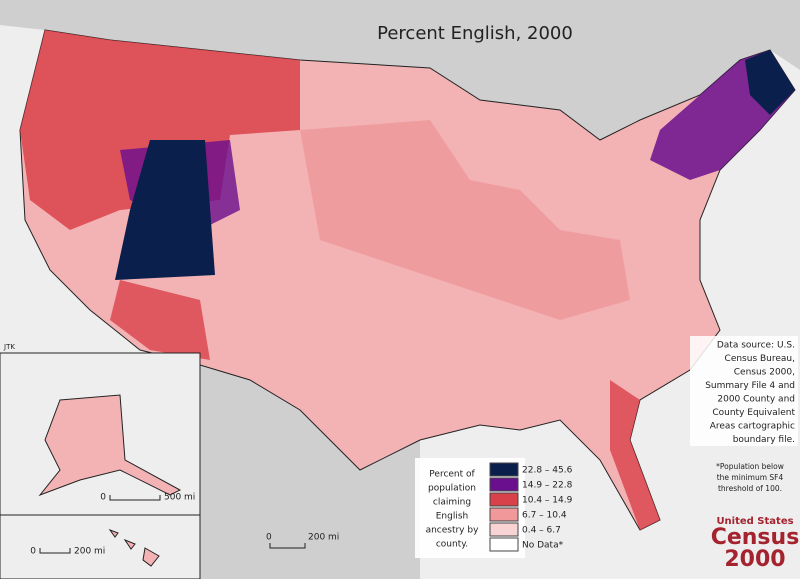  I want to click on legend-heading: Percent of, so click(452, 475).